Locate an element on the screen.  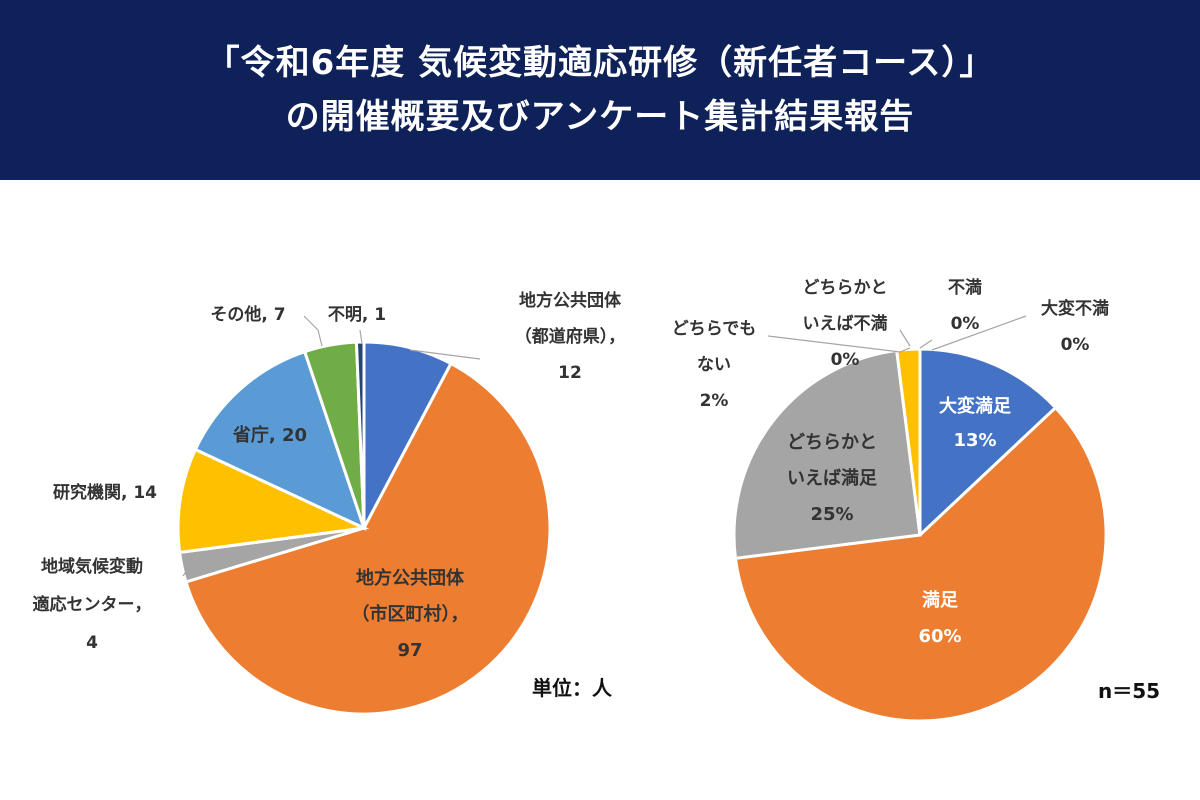
data-label-line: いえば満足 is located at coordinates (832, 478).